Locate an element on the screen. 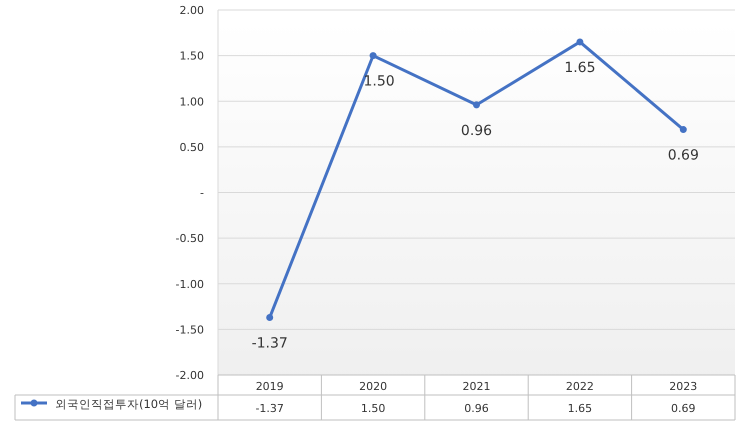 This screenshot has height=422, width=736. x-tick-label: 2022 is located at coordinates (580, 386).